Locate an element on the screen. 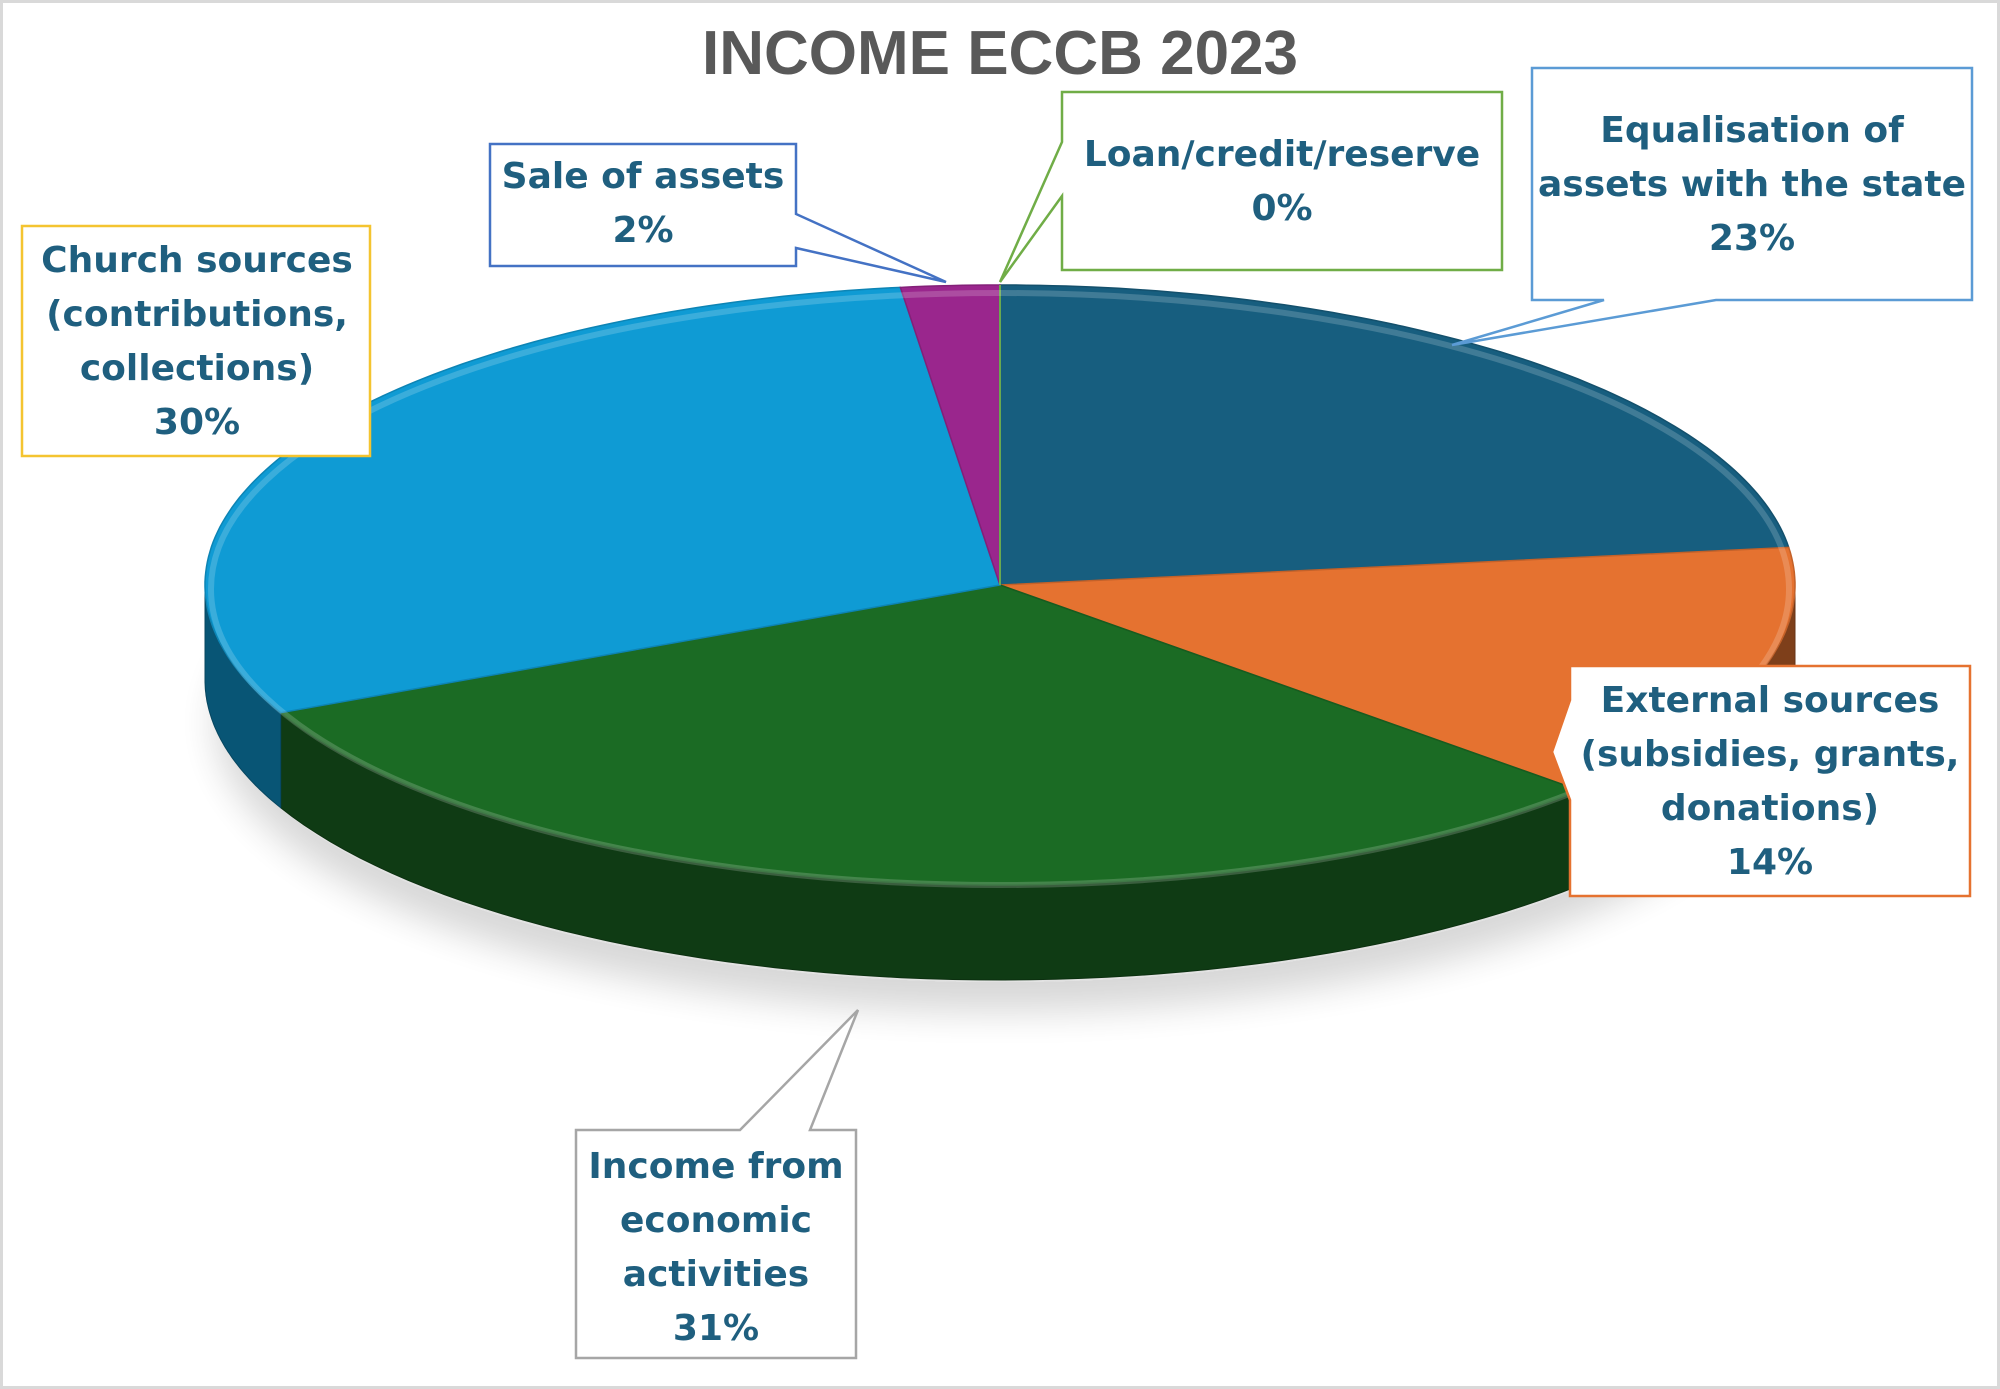 This screenshot has height=1389, width=2000. label-external-line-1: External sources is located at coordinates (1770, 700).